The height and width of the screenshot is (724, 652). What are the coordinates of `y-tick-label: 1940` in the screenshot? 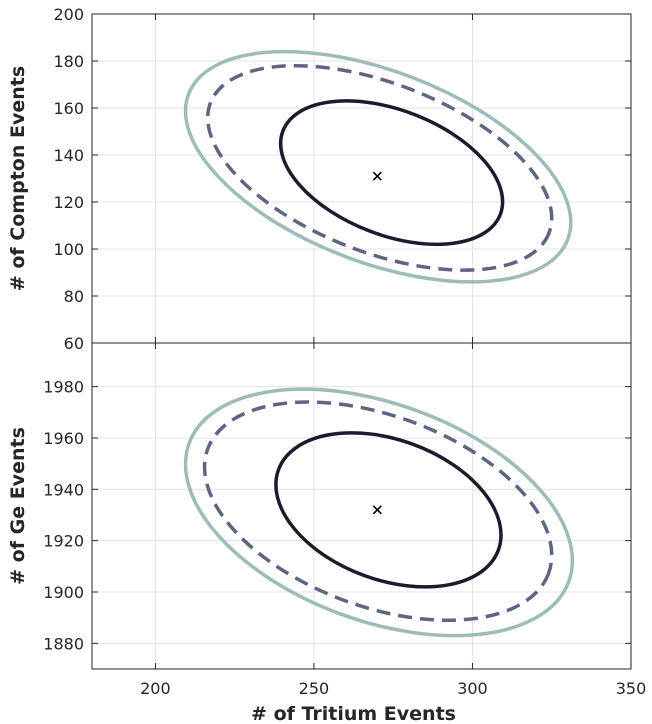 It's located at (63, 489).